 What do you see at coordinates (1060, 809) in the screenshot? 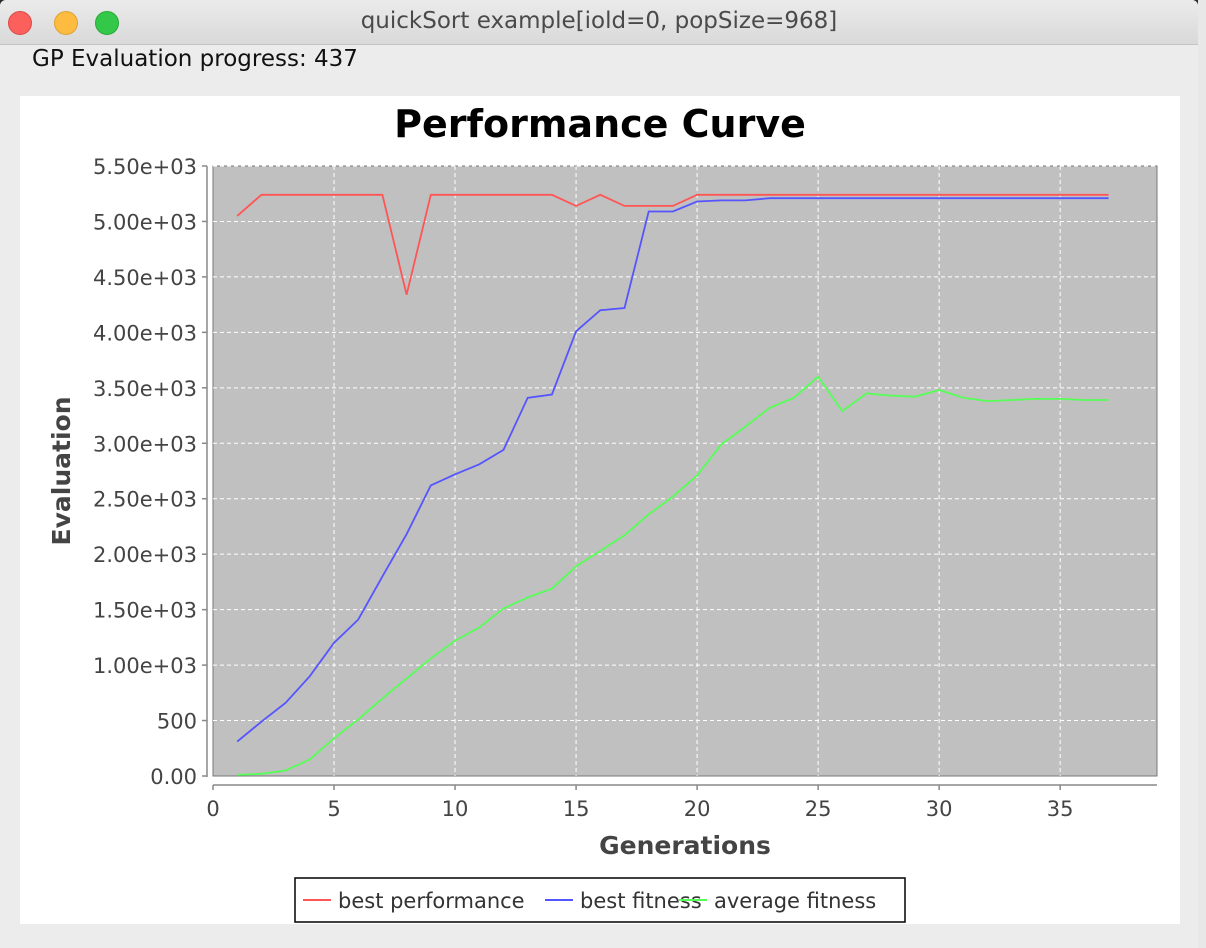
I see `x-tick-label: 35` at bounding box center [1060, 809].